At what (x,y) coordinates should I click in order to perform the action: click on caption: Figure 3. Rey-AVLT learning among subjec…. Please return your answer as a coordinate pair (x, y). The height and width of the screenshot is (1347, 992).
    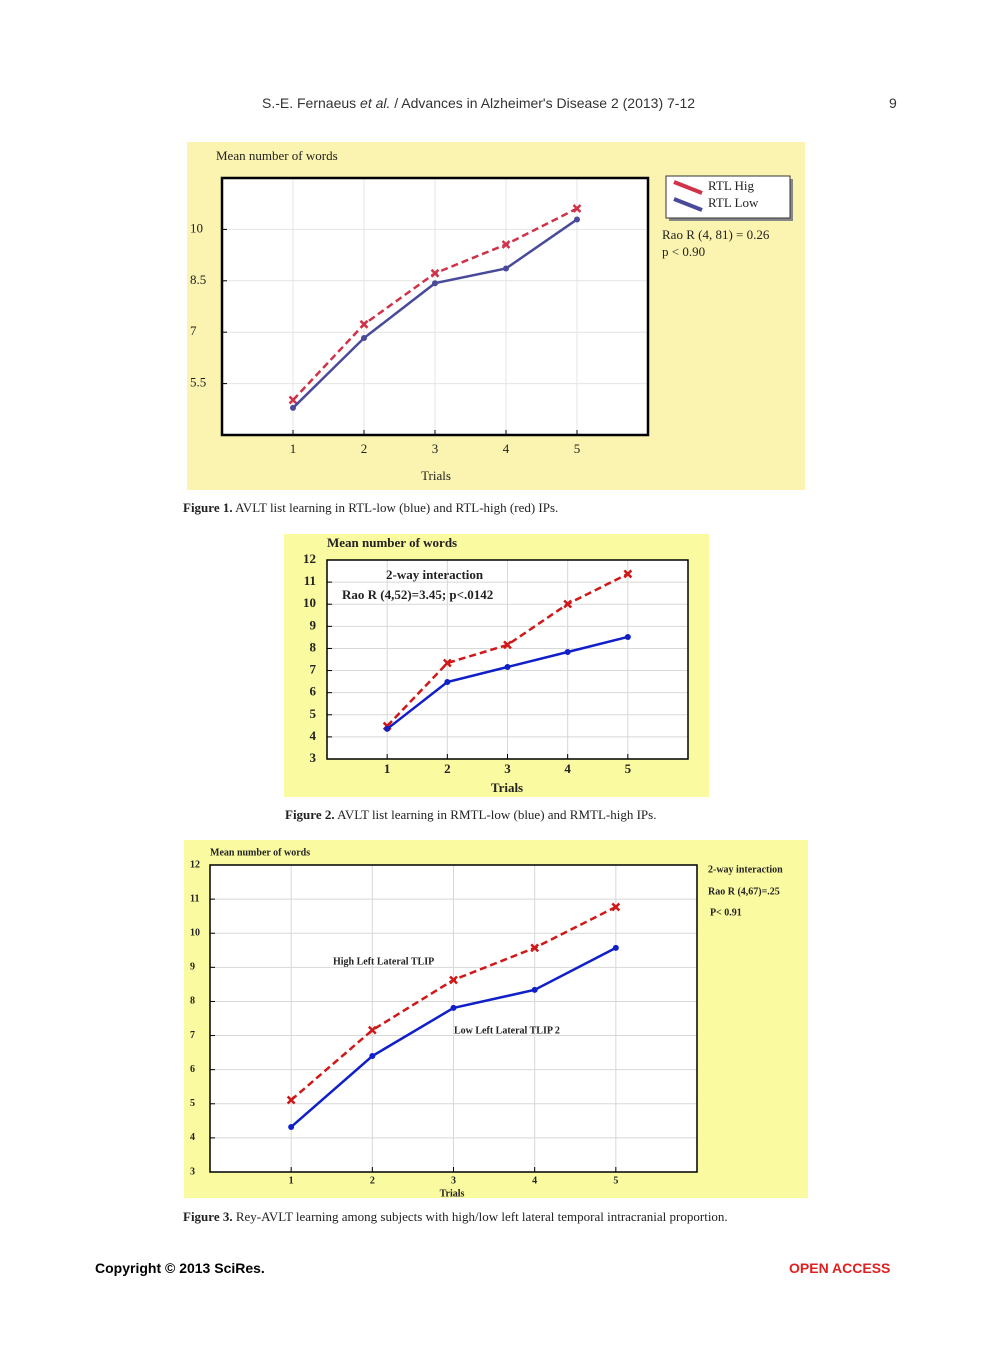
    Looking at the image, I should click on (455, 1217).